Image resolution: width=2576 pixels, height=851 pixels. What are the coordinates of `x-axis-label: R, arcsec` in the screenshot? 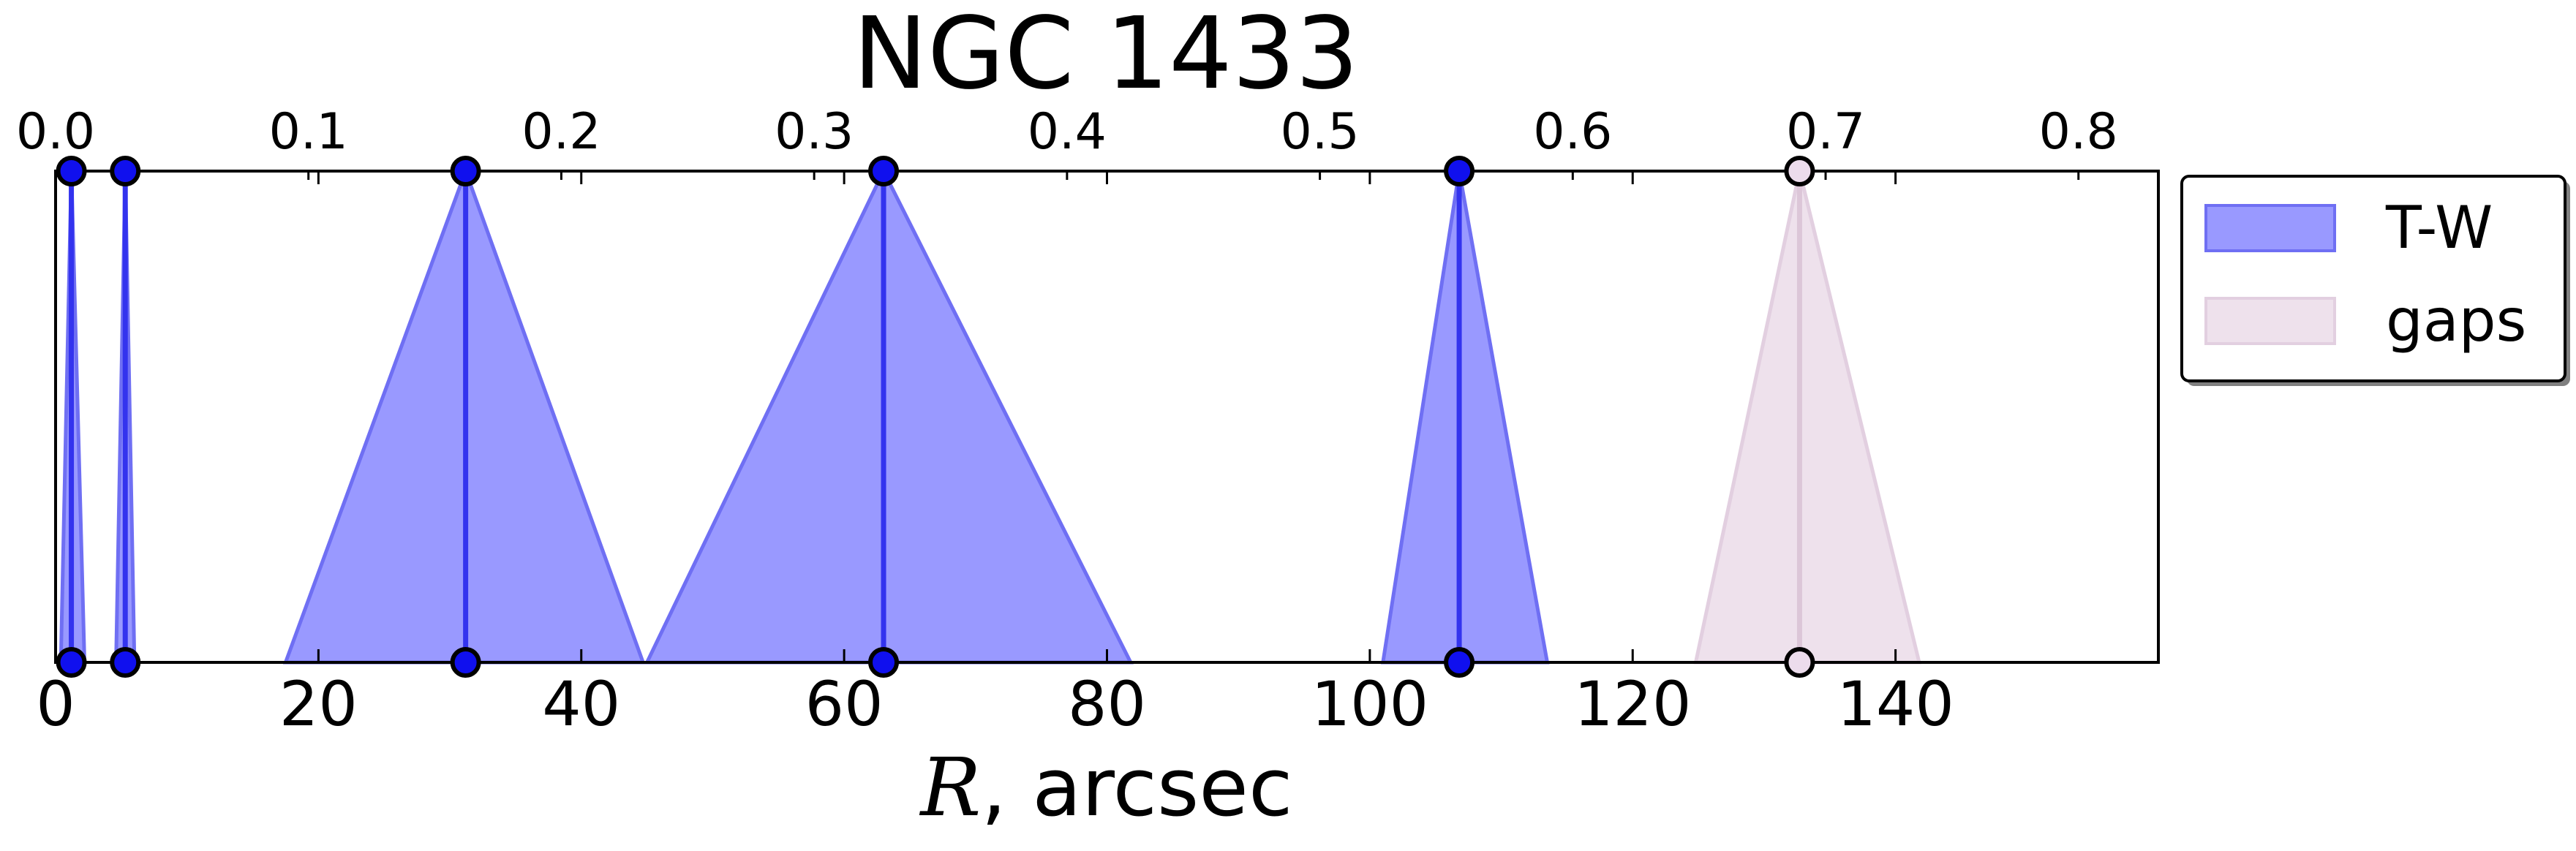 It's located at (1106, 787).